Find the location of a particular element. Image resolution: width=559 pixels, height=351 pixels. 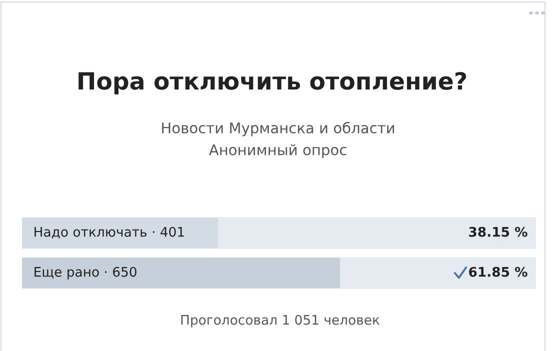

data-label: 61.85 % is located at coordinates (498, 271).